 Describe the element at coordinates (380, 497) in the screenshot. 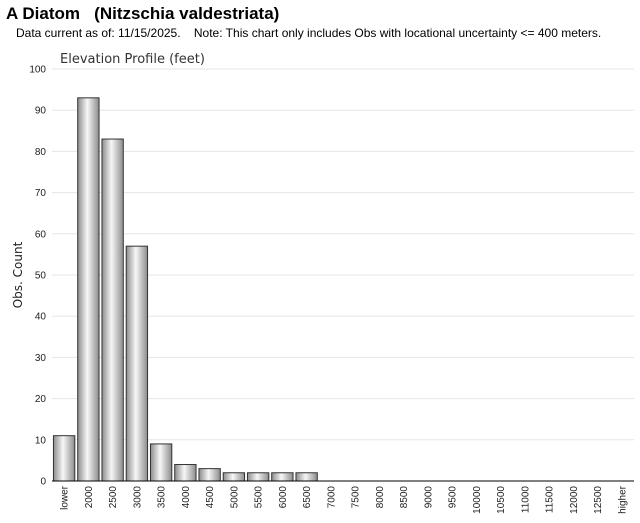

I see `x-tick-label: 8000` at that location.